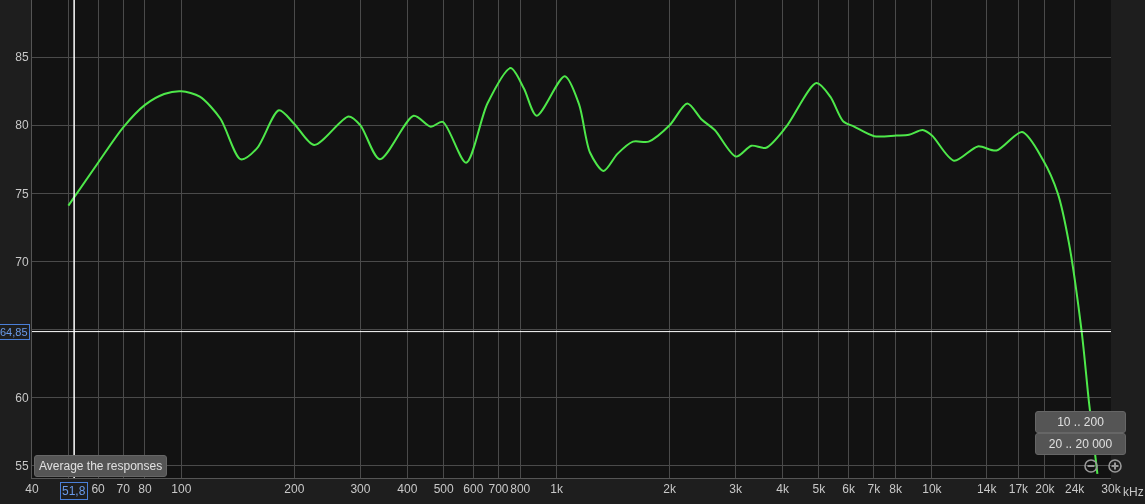  What do you see at coordinates (1019, 489) in the screenshot?
I see `x-tick-label: 17k` at bounding box center [1019, 489].